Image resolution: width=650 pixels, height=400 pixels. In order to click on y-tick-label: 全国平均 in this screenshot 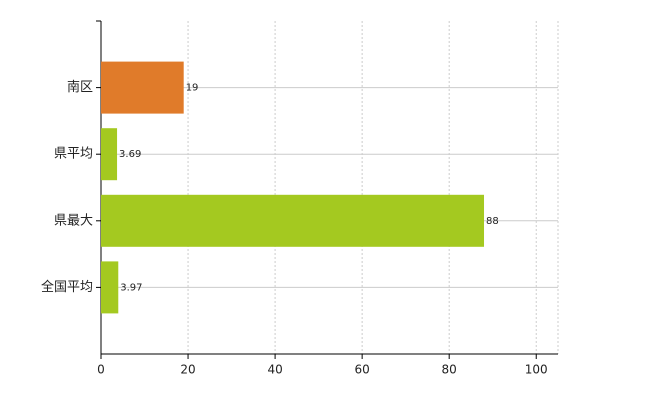, I will do `click(67, 287)`.